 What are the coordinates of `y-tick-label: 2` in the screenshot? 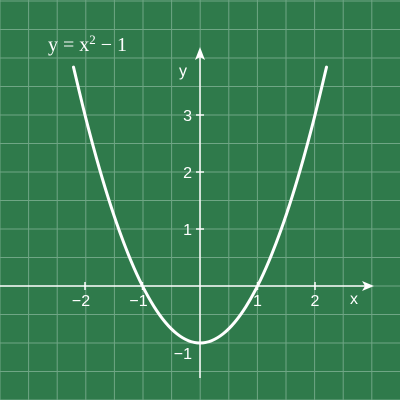 It's located at (187, 173).